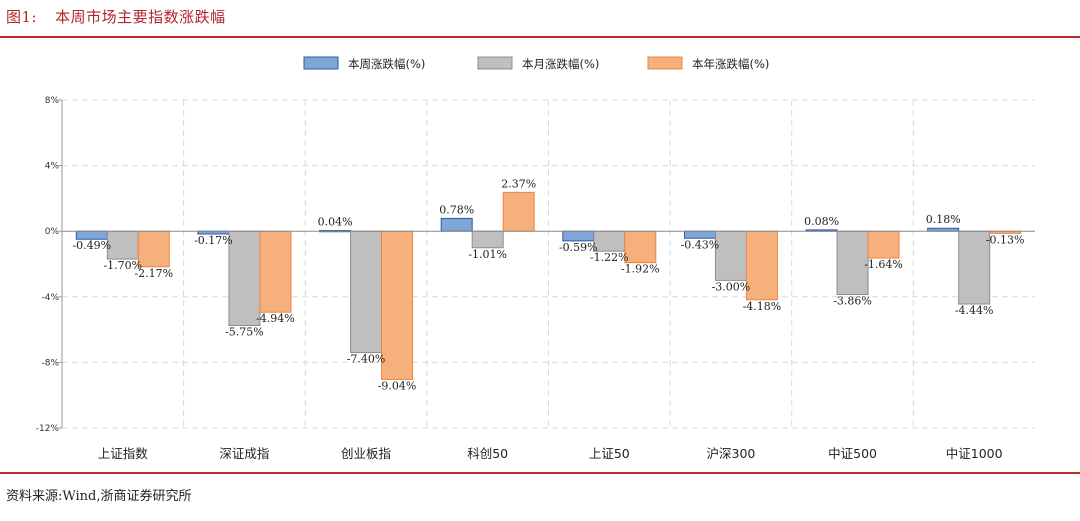 This screenshot has height=521, width=1080. I want to click on data-label-yearly: -4.94%, so click(275, 318).